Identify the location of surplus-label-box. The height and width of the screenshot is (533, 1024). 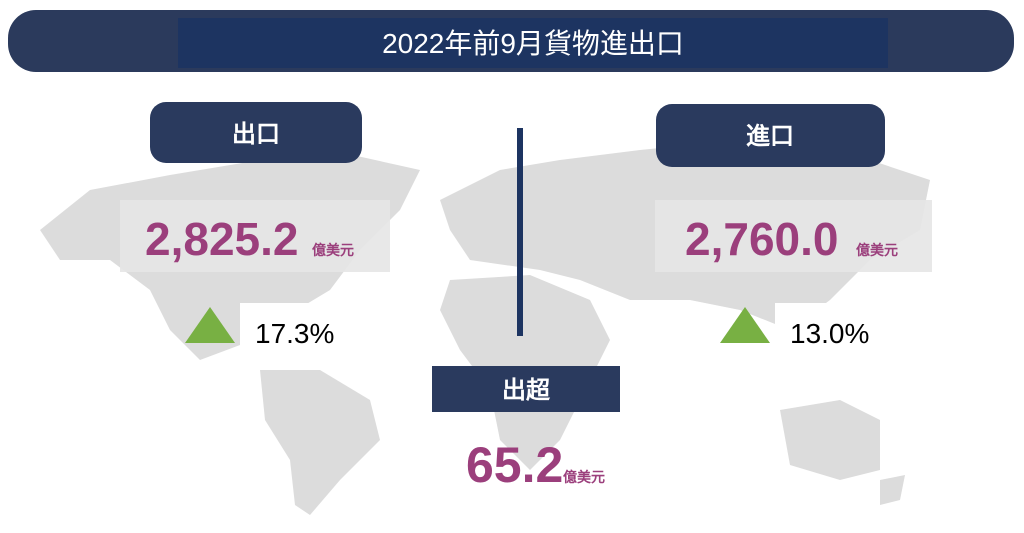
(526, 389).